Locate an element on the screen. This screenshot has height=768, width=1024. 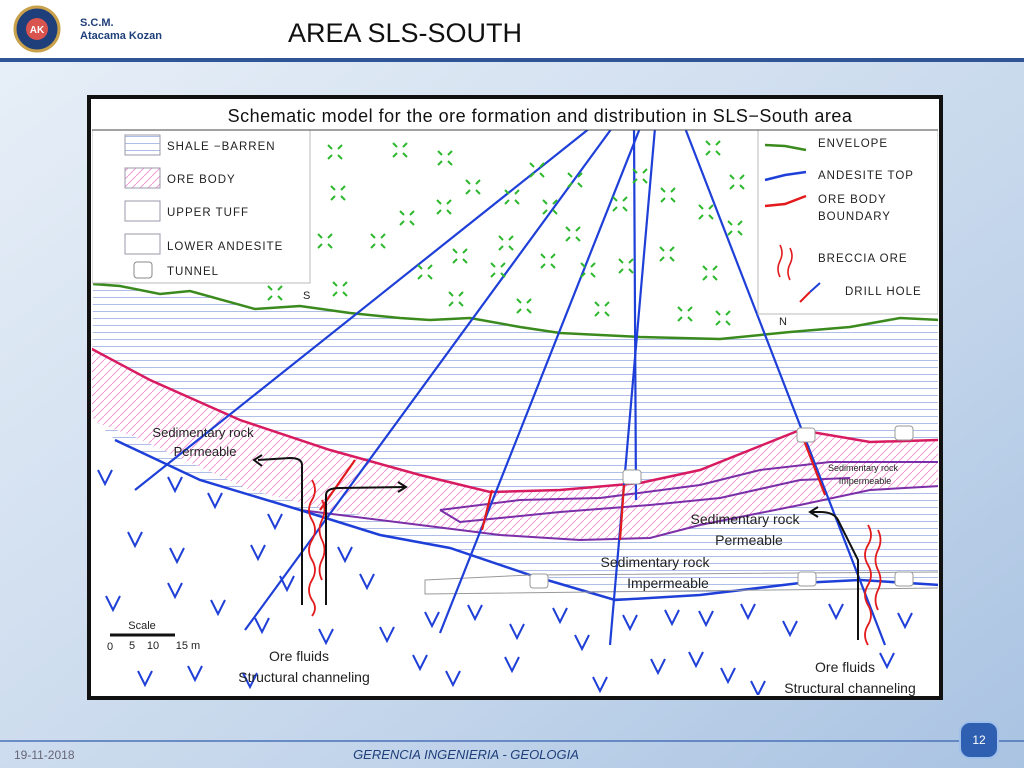
annotation: Permeable is located at coordinates (749, 540).